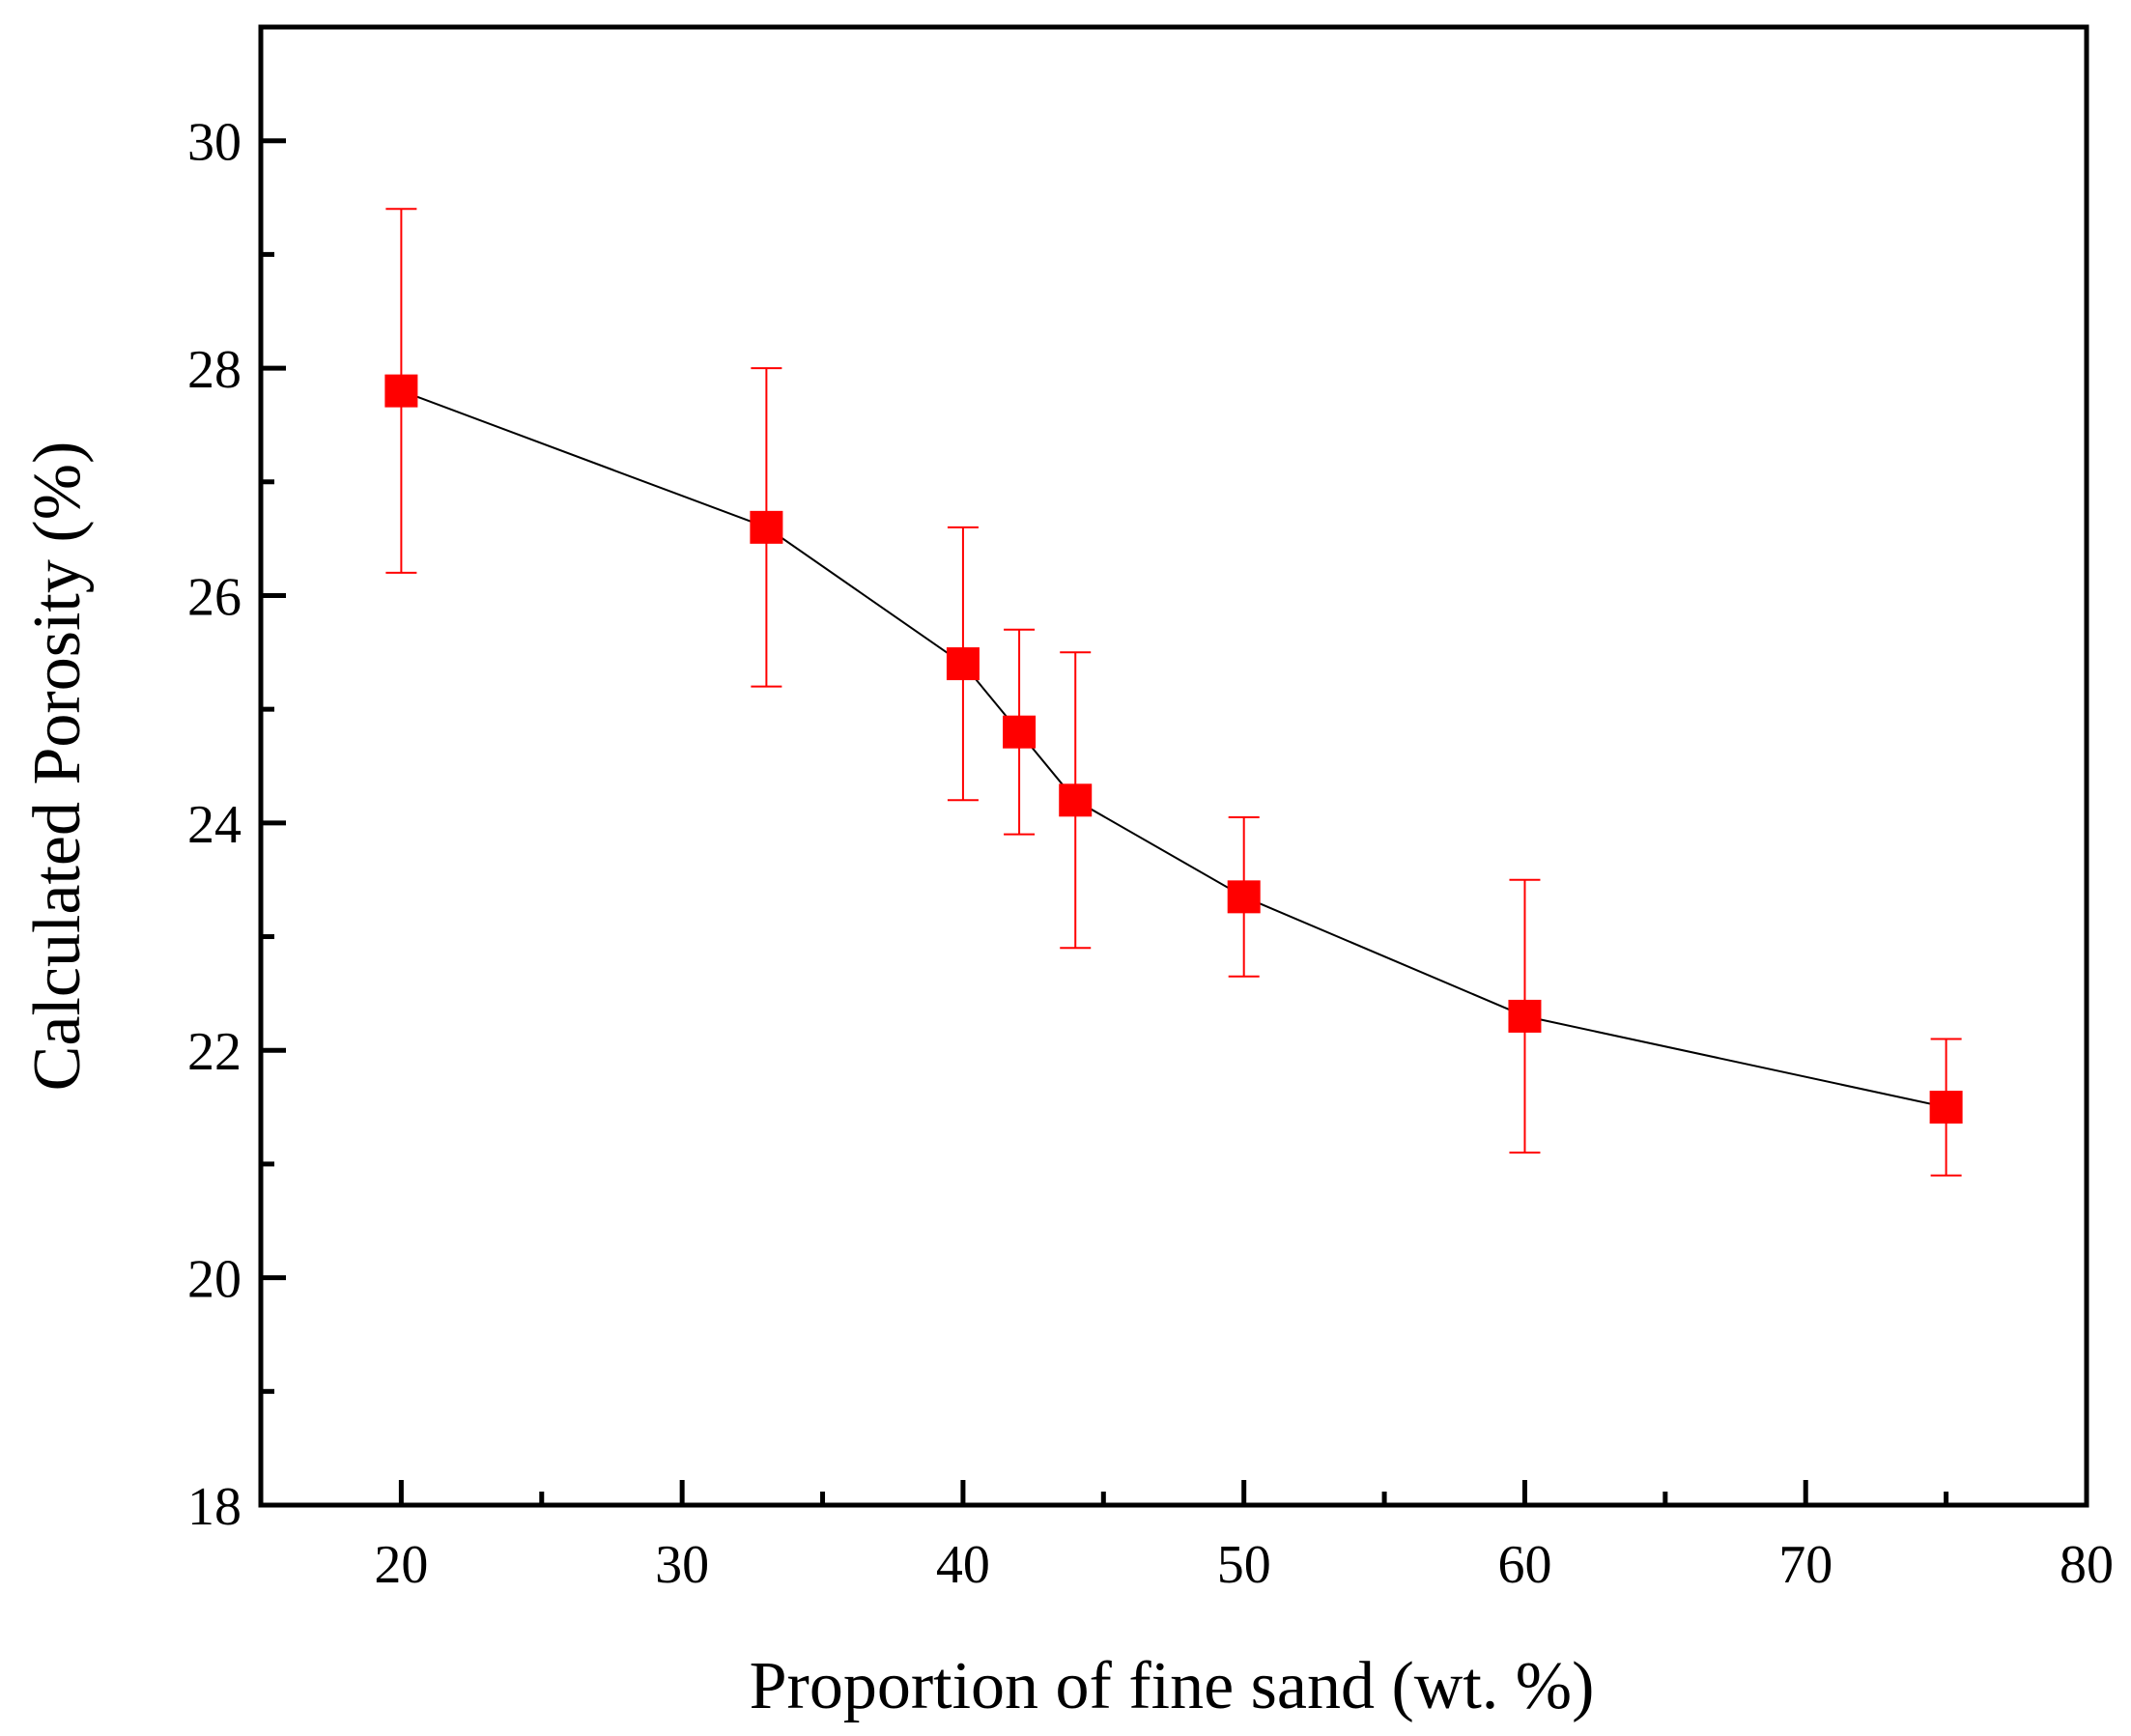 Image resolution: width=2131 pixels, height=1736 pixels. I want to click on y-axis-ticks: 18 20 22 24 26 28 30, so click(236, 825).